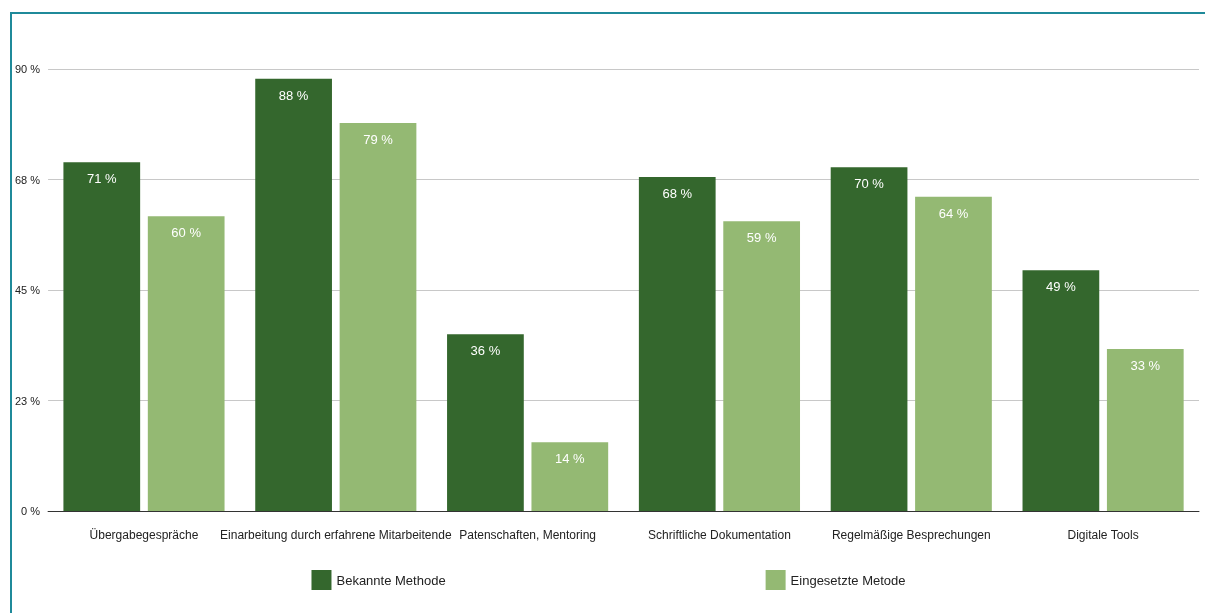 The height and width of the screenshot is (615, 1207). What do you see at coordinates (31, 511) in the screenshot?
I see `y-tick-label: 0 %` at bounding box center [31, 511].